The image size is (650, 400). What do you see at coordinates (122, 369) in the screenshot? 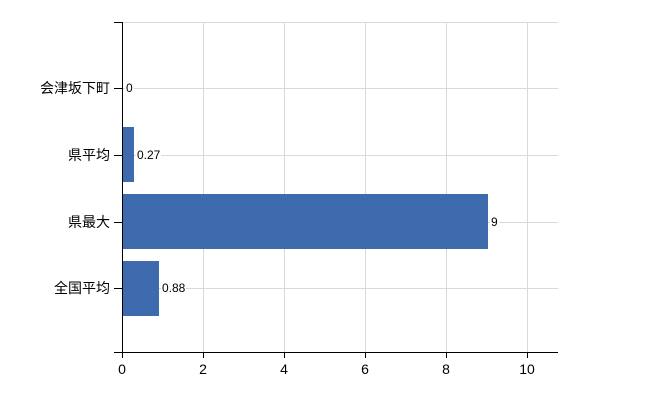
I see `x-tick-label: 0` at bounding box center [122, 369].